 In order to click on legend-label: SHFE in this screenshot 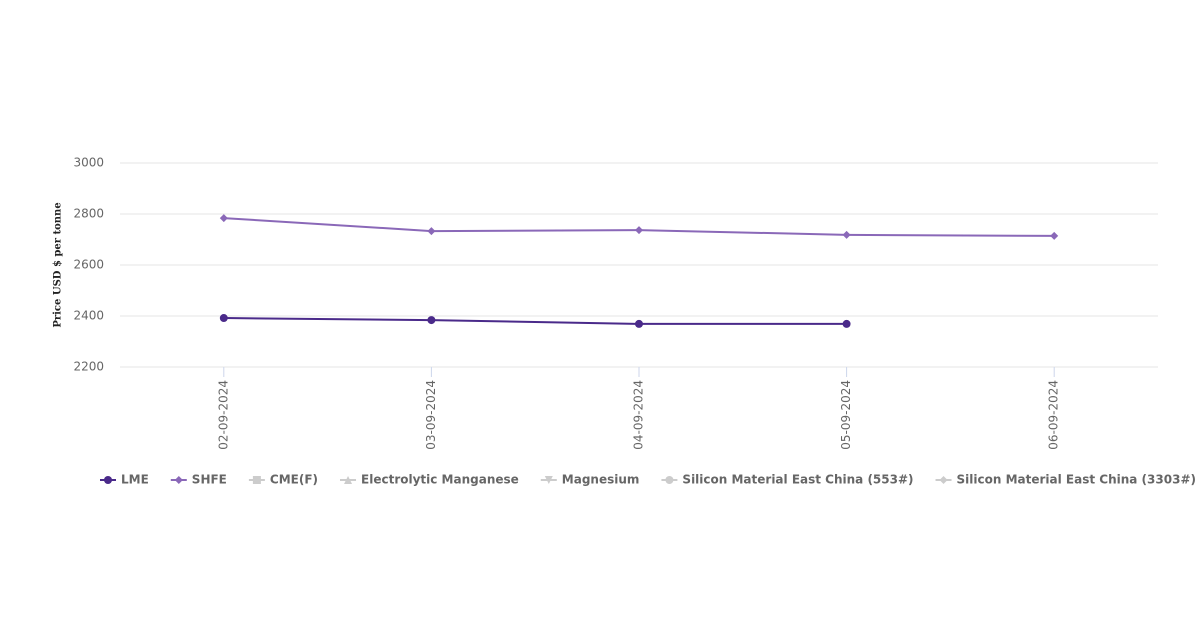, I will do `click(209, 480)`.